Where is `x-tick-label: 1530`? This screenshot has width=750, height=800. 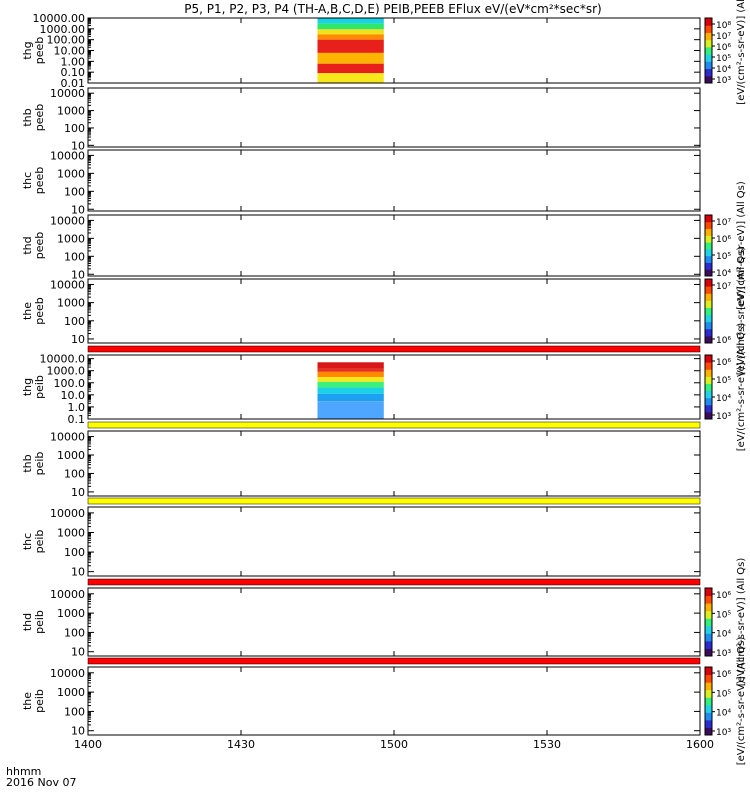
x-tick-label: 1530 is located at coordinates (547, 744).